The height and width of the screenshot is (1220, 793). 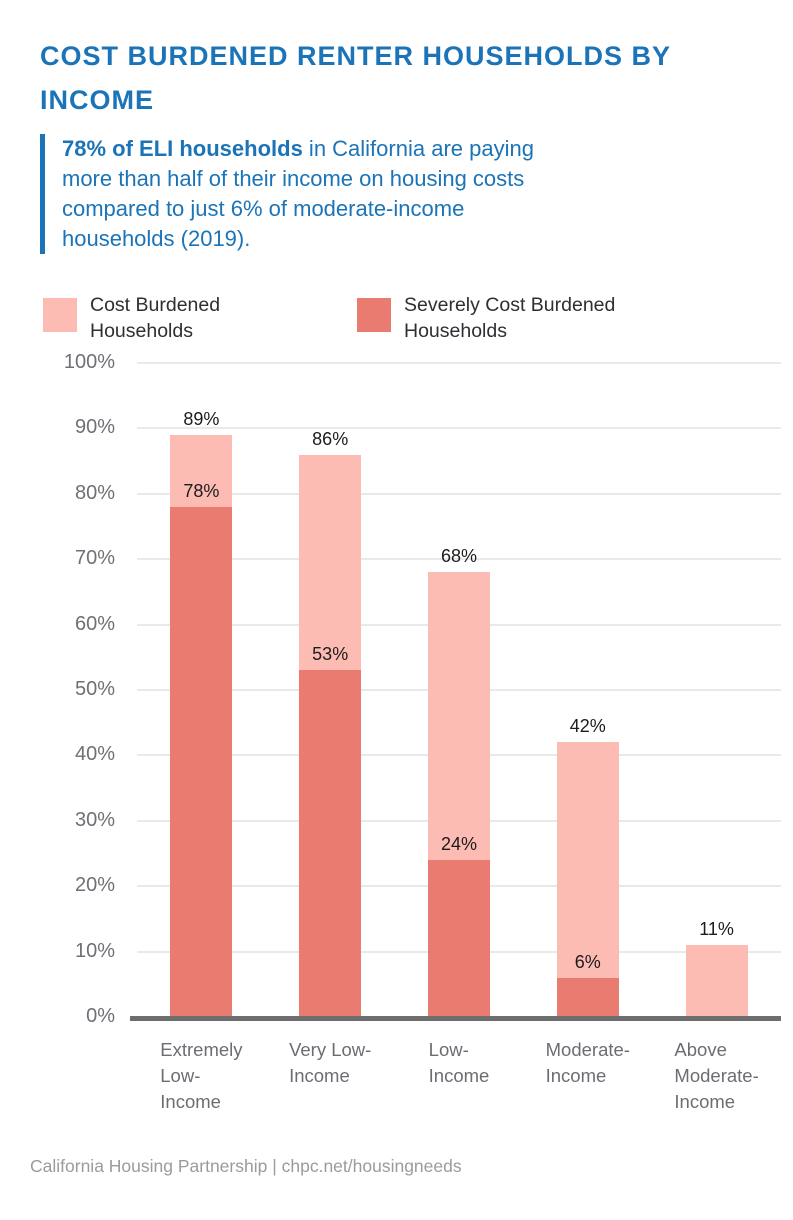 I want to click on y-axis-tick-label: 50%, so click(x=94, y=689).